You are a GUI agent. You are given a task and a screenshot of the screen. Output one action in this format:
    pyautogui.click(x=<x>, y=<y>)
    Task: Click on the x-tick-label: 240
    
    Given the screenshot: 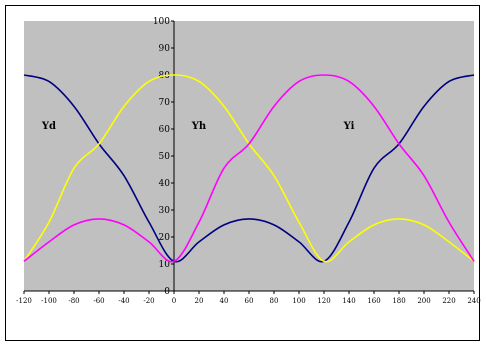 What is the action you would take?
    pyautogui.click(x=473, y=301)
    